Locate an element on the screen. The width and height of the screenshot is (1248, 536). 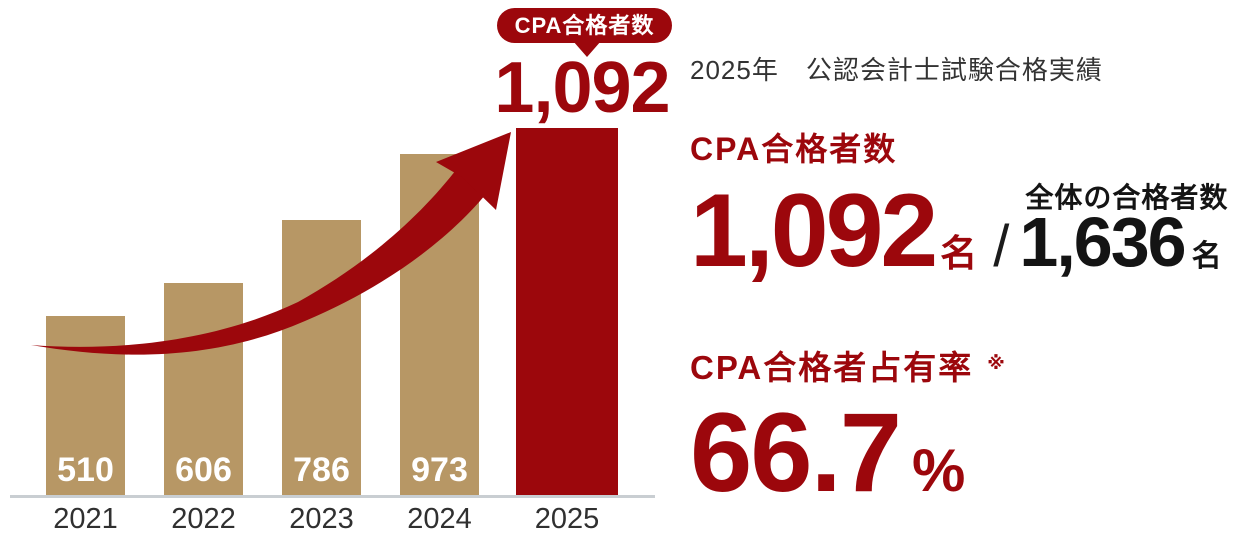
total-count-unit: 名 is located at coordinates (1206, 256).